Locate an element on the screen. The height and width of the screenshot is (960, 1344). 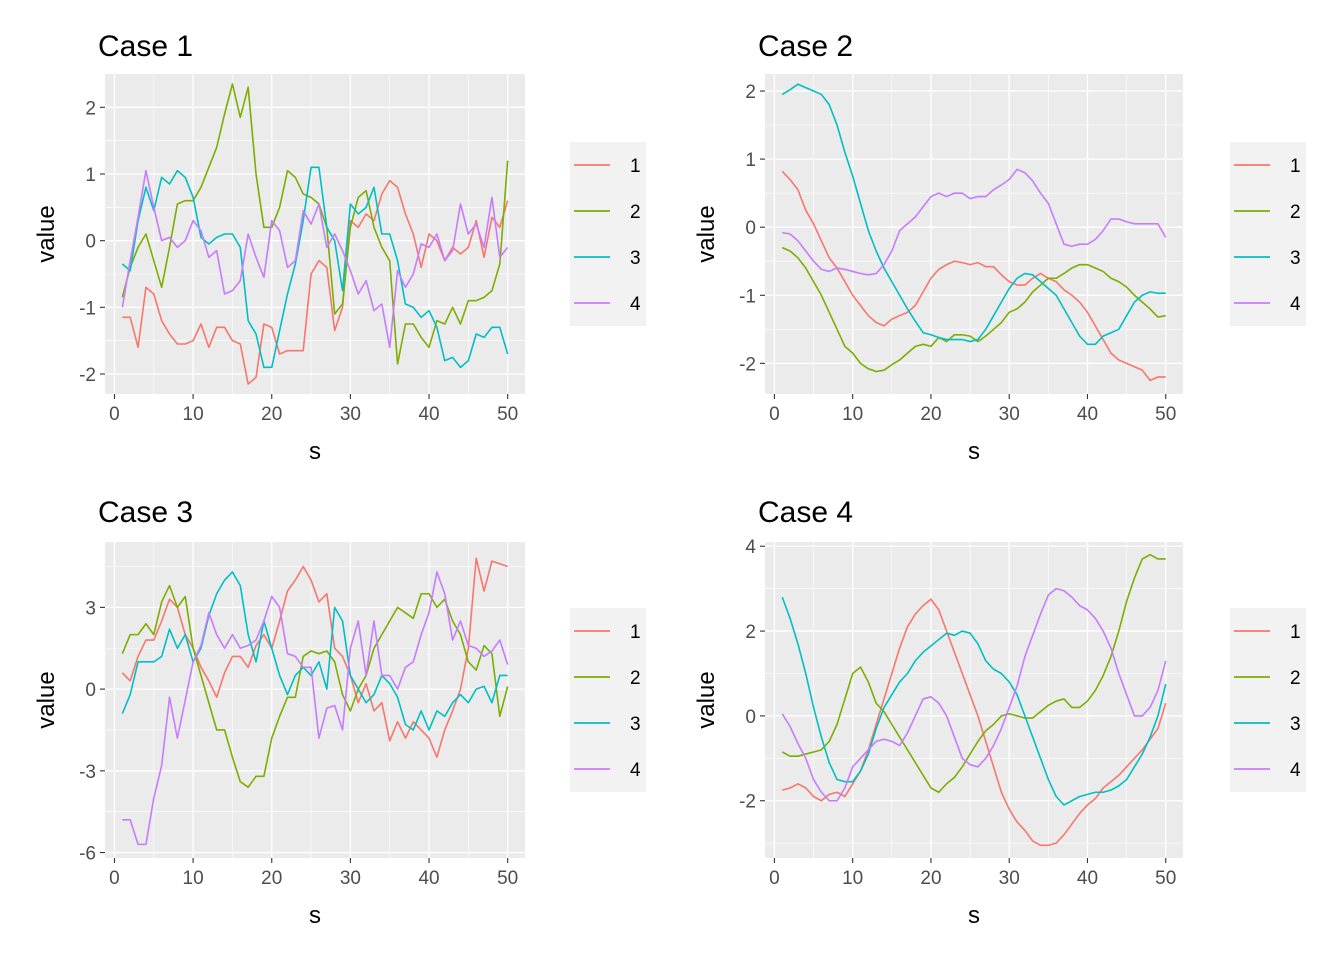
chart-title: Case 4 is located at coordinates (805, 512).